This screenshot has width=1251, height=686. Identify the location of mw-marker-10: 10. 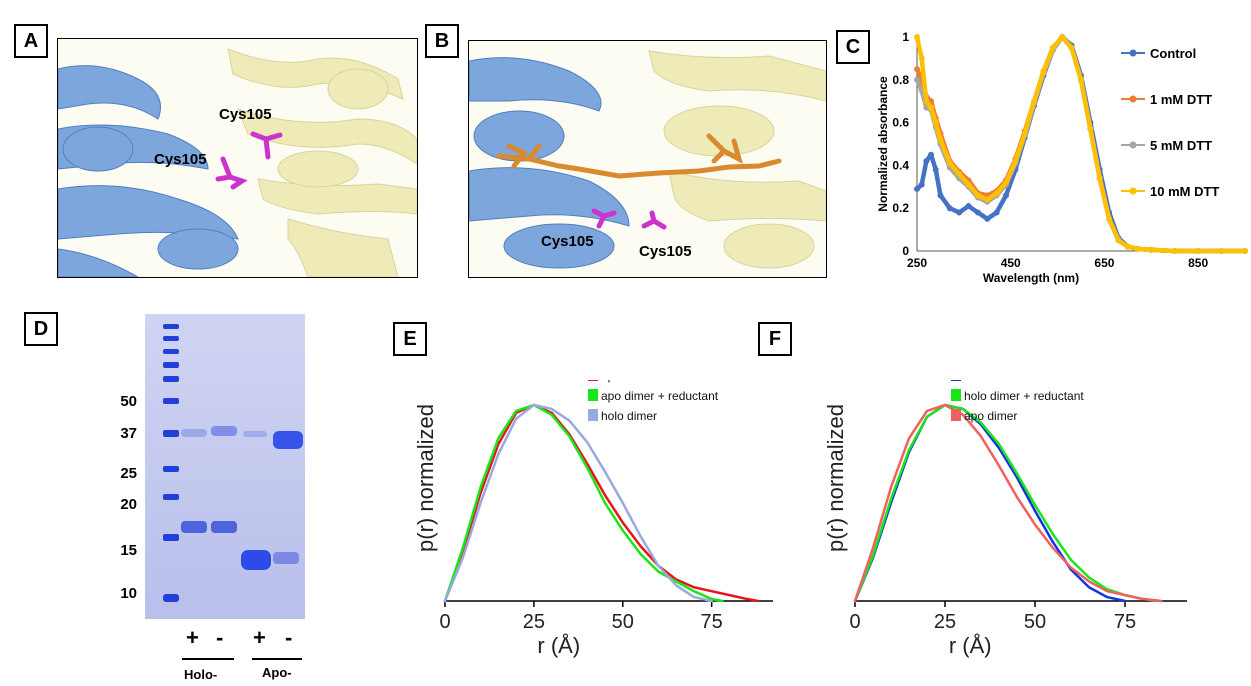
(128, 593).